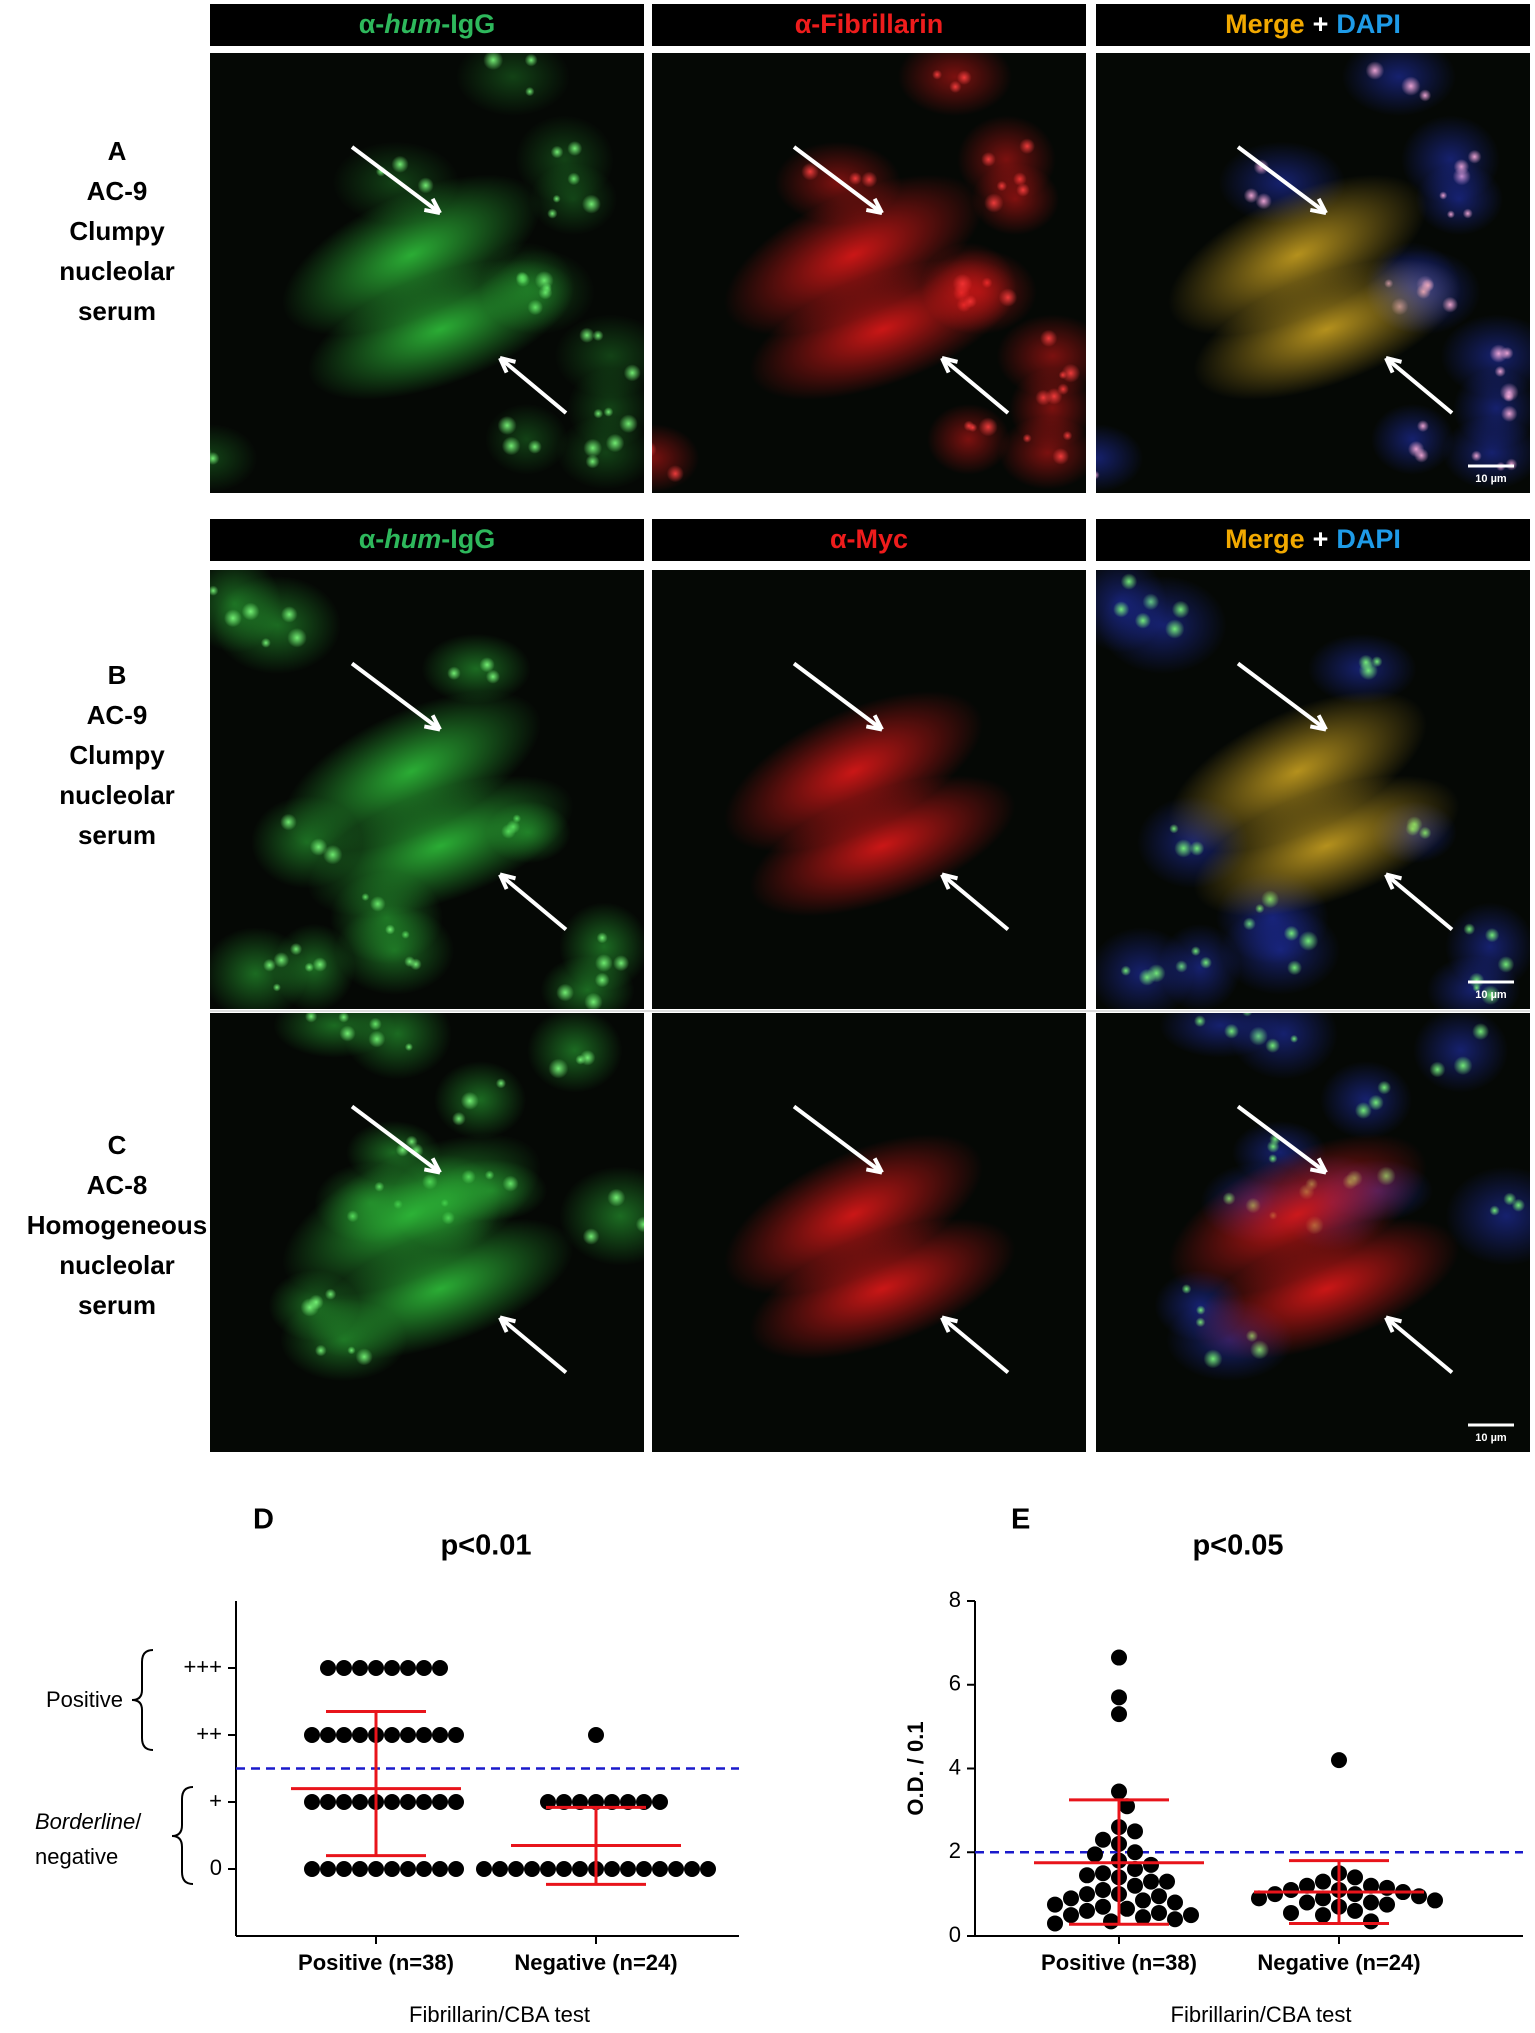 Image resolution: width=1535 pixels, height=2033 pixels. Describe the element at coordinates (955, 1934) in the screenshot. I see `y-tick-label: 0` at that location.